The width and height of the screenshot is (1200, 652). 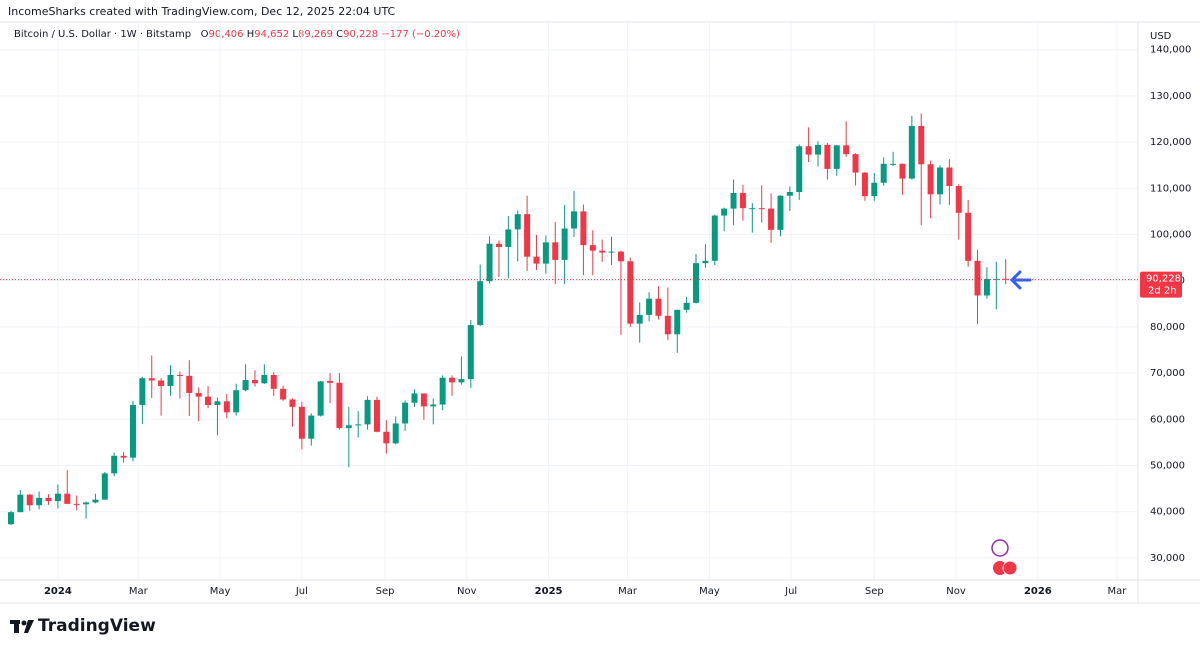 I want to click on change: −177 (−0.20%), so click(x=420, y=34).